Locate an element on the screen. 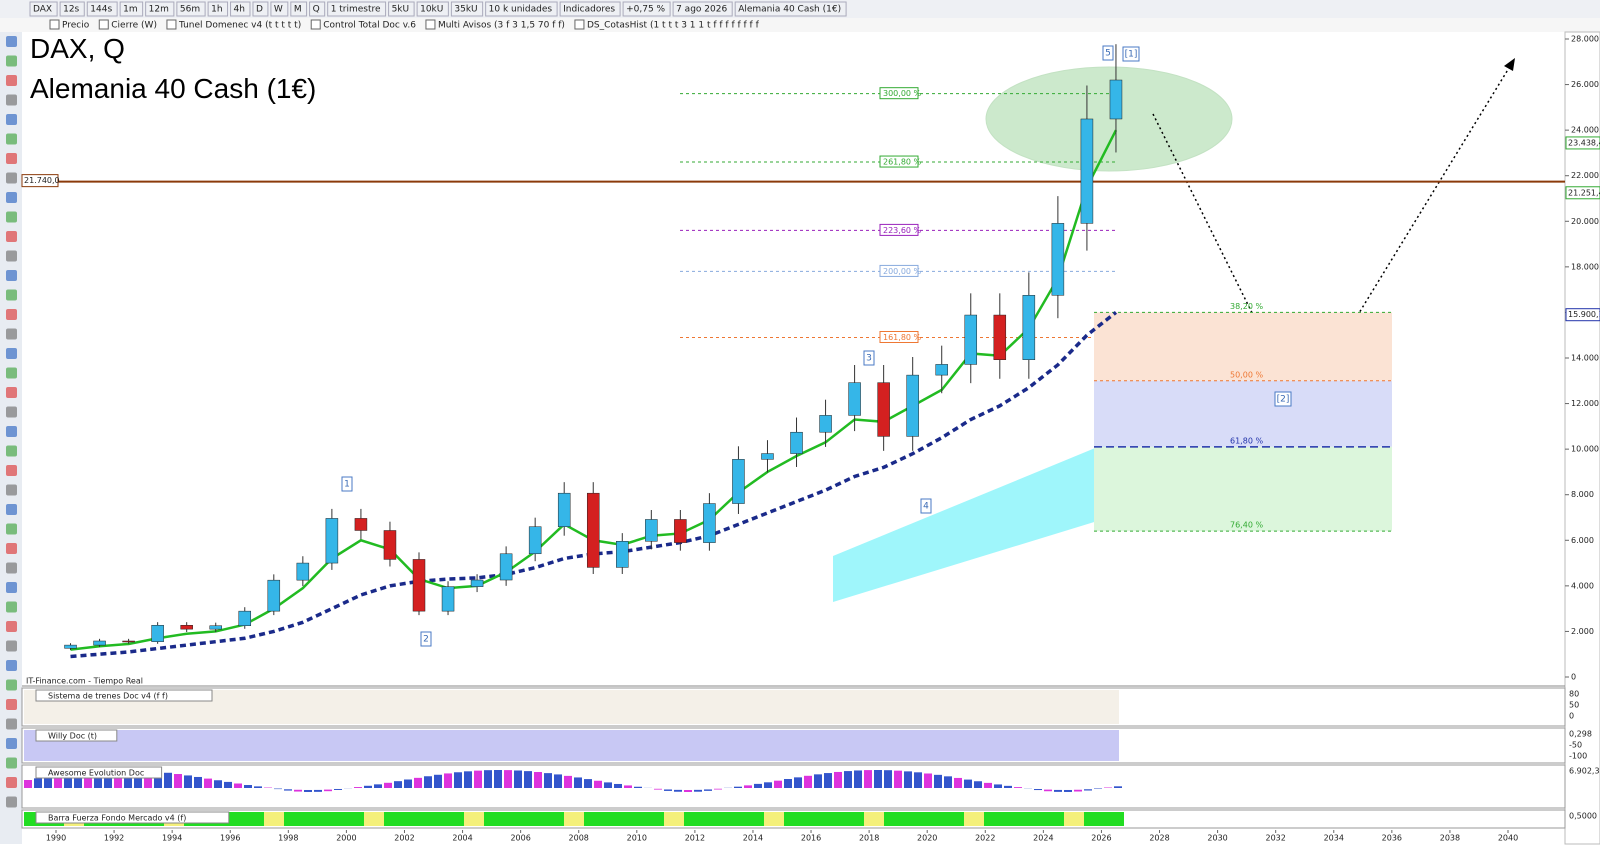  toolbar-button: Alemania 40 Cash (1€) is located at coordinates (789, 10).